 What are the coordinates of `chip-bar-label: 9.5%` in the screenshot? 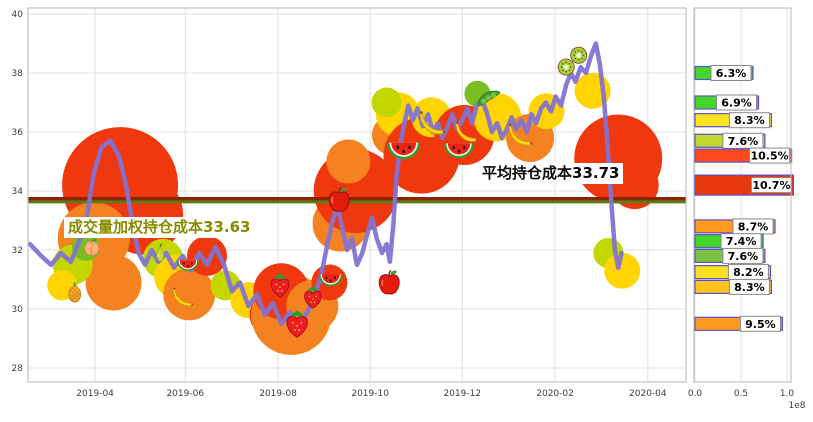 It's located at (760, 324).